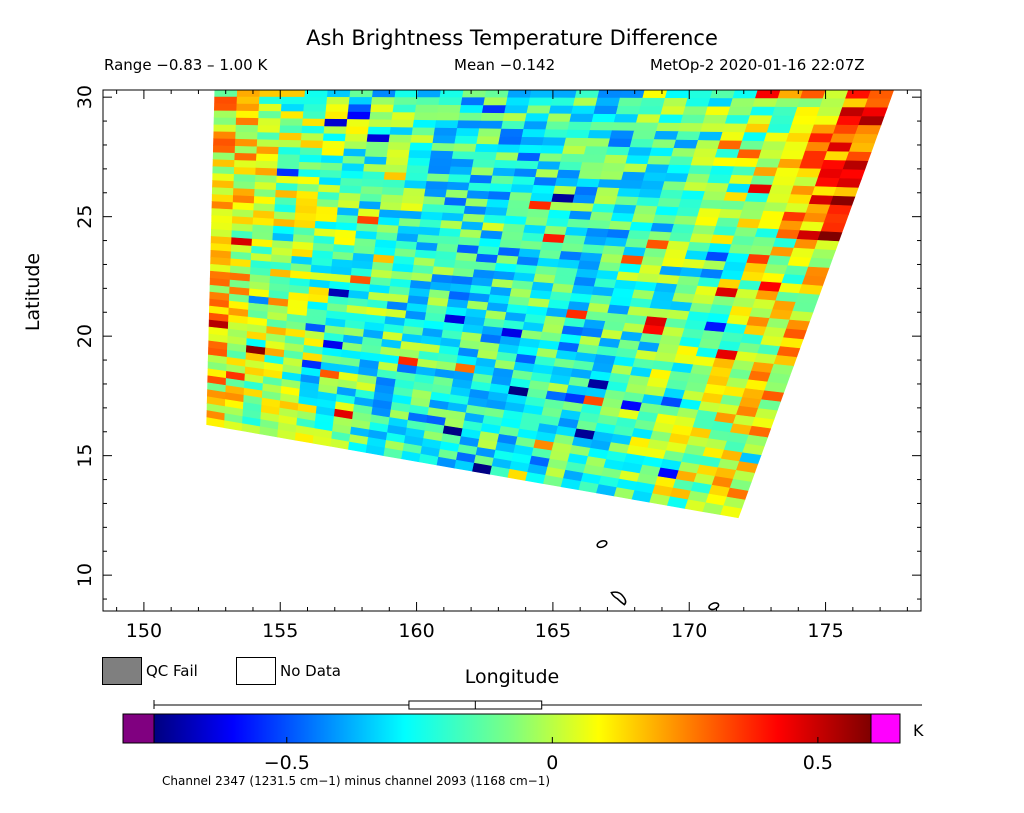 Image resolution: width=1024 pixels, height=813 pixels. What do you see at coordinates (85, 575) in the screenshot?
I see `y-tick-label: 10` at bounding box center [85, 575].